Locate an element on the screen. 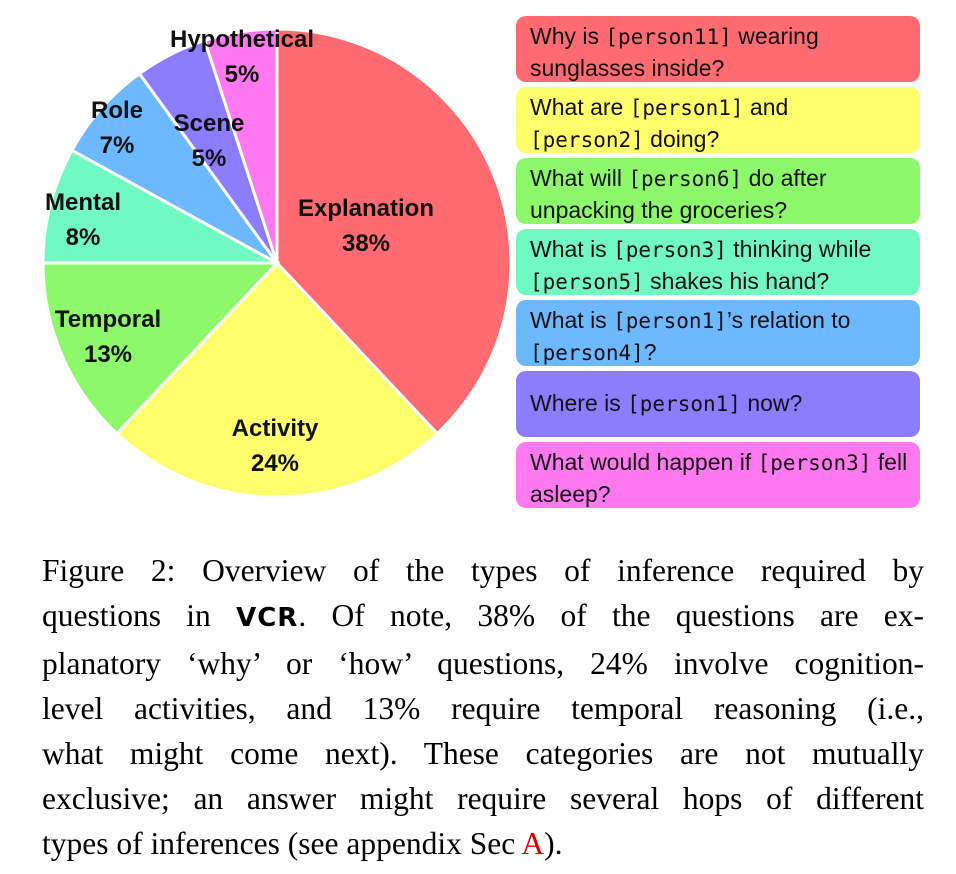 Image resolution: width=956 pixels, height=874 pixels. slice-label-scene: Scene is located at coordinates (209, 123).